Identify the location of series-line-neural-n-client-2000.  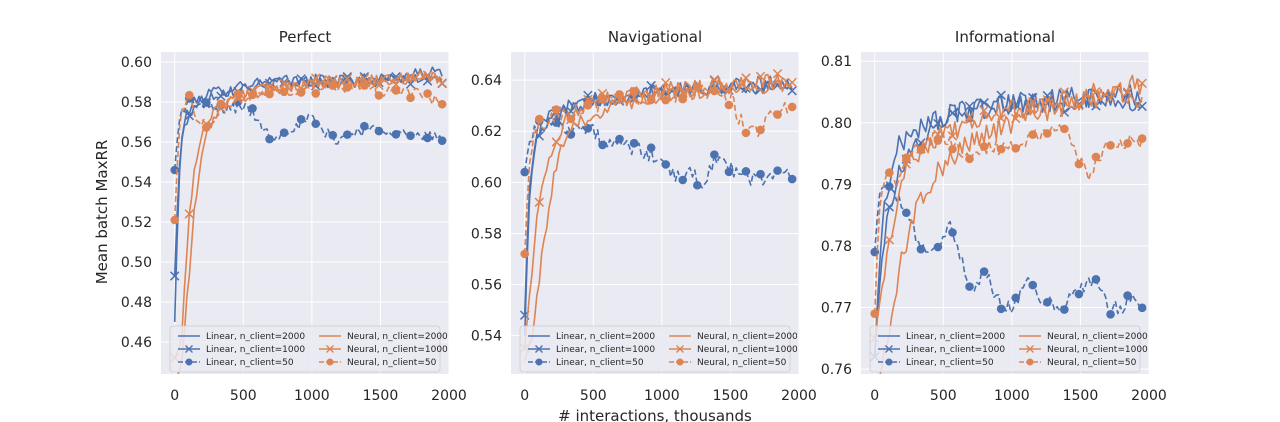
(658, 219).